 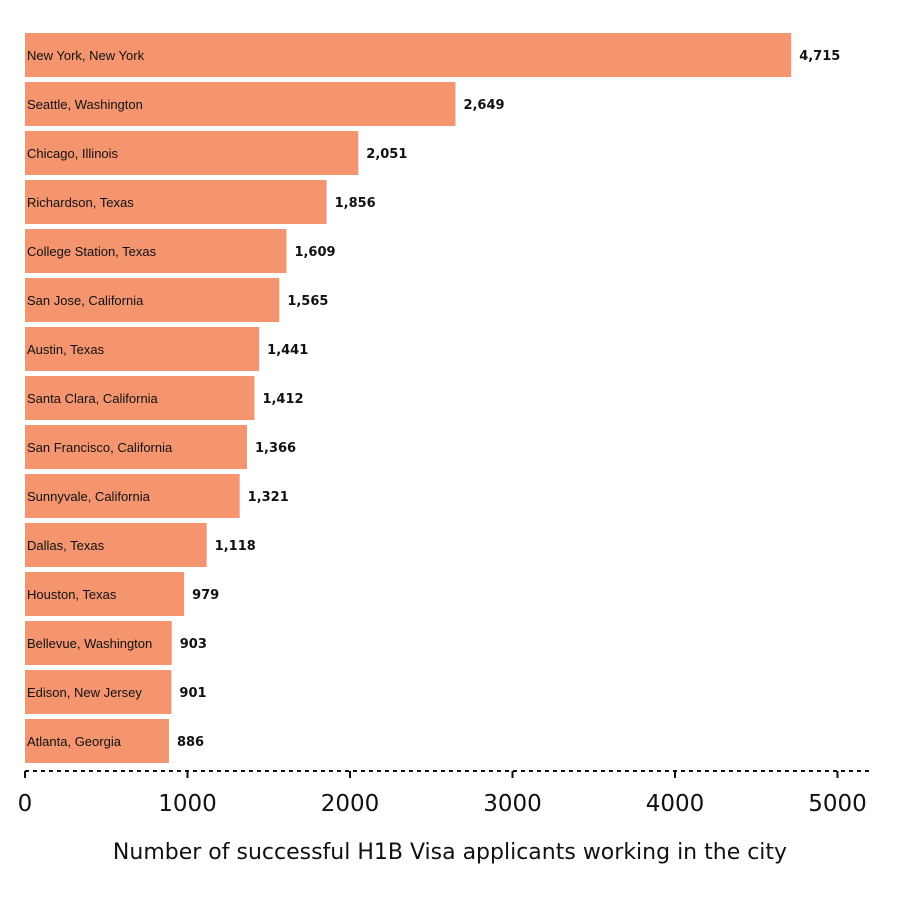 What do you see at coordinates (675, 804) in the screenshot?
I see `x-axis-tick-label: 4000` at bounding box center [675, 804].